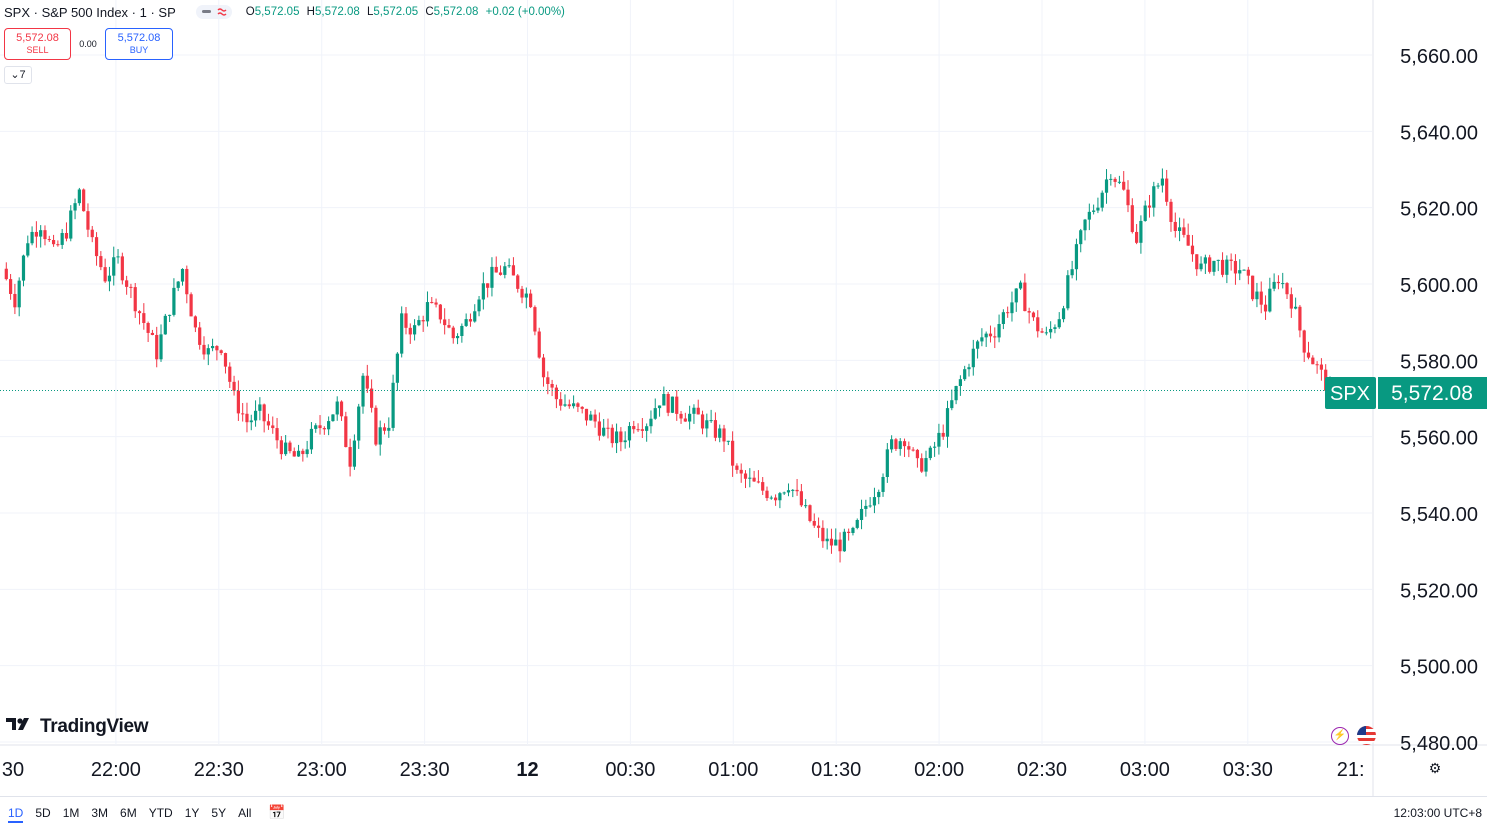 The height and width of the screenshot is (831, 1487). What do you see at coordinates (160, 813) in the screenshot?
I see `range-ytd: YTD` at bounding box center [160, 813].